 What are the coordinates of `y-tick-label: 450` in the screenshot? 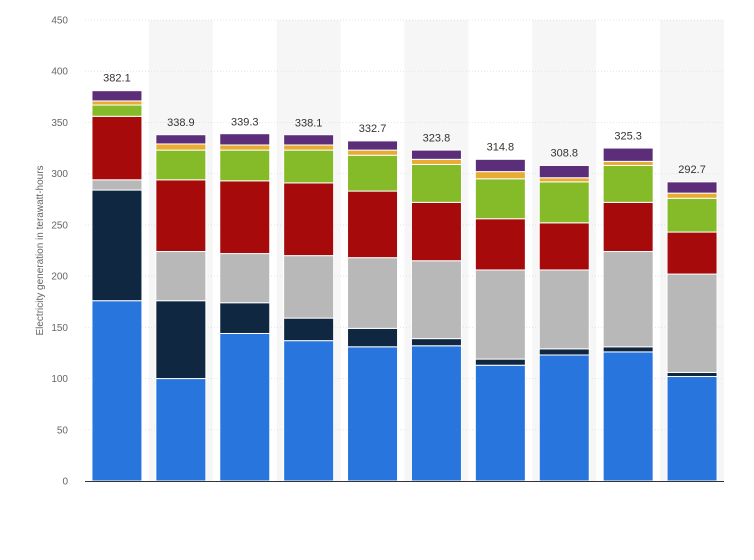 It's located at (59, 21).